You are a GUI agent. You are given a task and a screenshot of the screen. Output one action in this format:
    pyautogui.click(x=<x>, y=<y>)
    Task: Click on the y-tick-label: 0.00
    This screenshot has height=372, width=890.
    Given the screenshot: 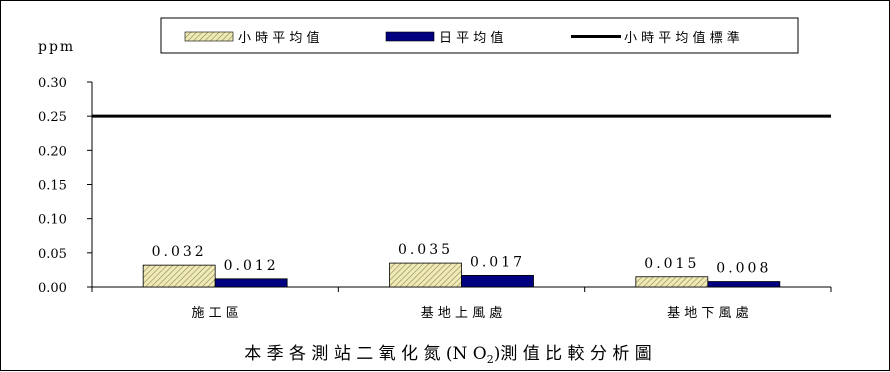 What is the action you would take?
    pyautogui.click(x=52, y=288)
    